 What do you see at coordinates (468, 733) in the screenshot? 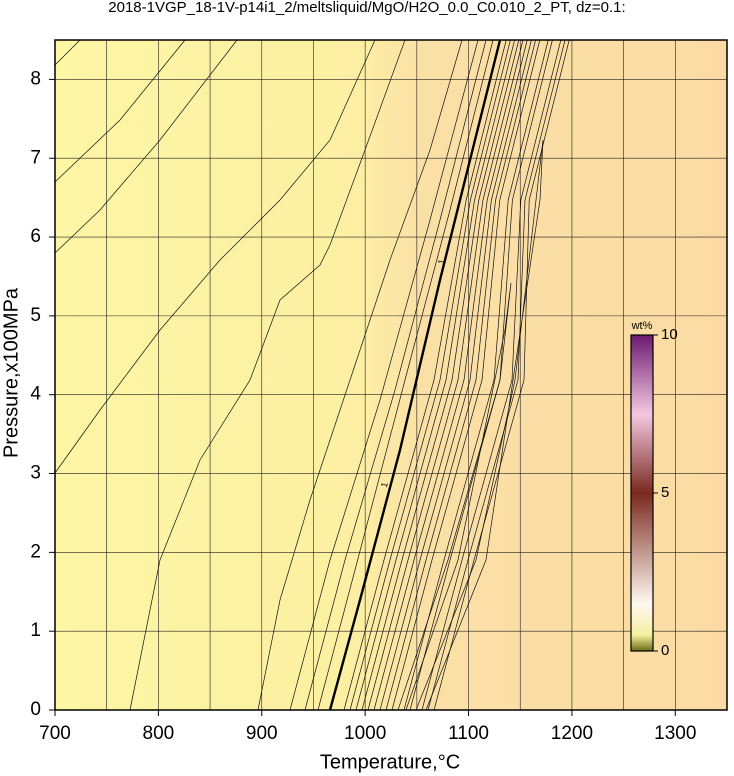
I see `x-tick-label: 1100` at bounding box center [468, 733].